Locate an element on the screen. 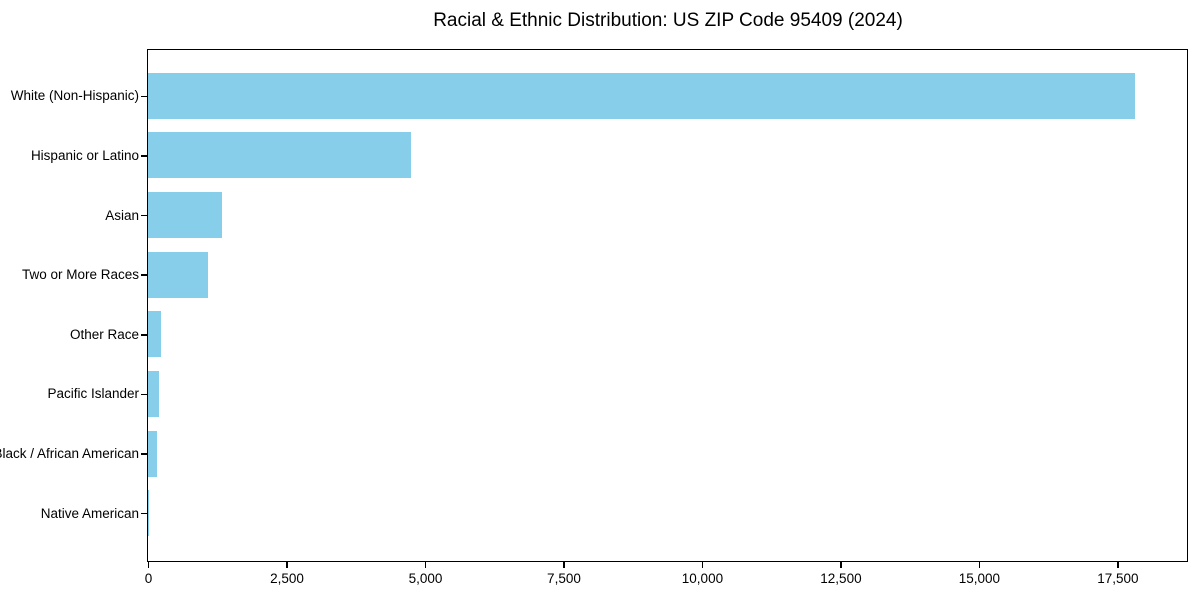  y-tick-label-other-race: Other Race is located at coordinates (104, 334).